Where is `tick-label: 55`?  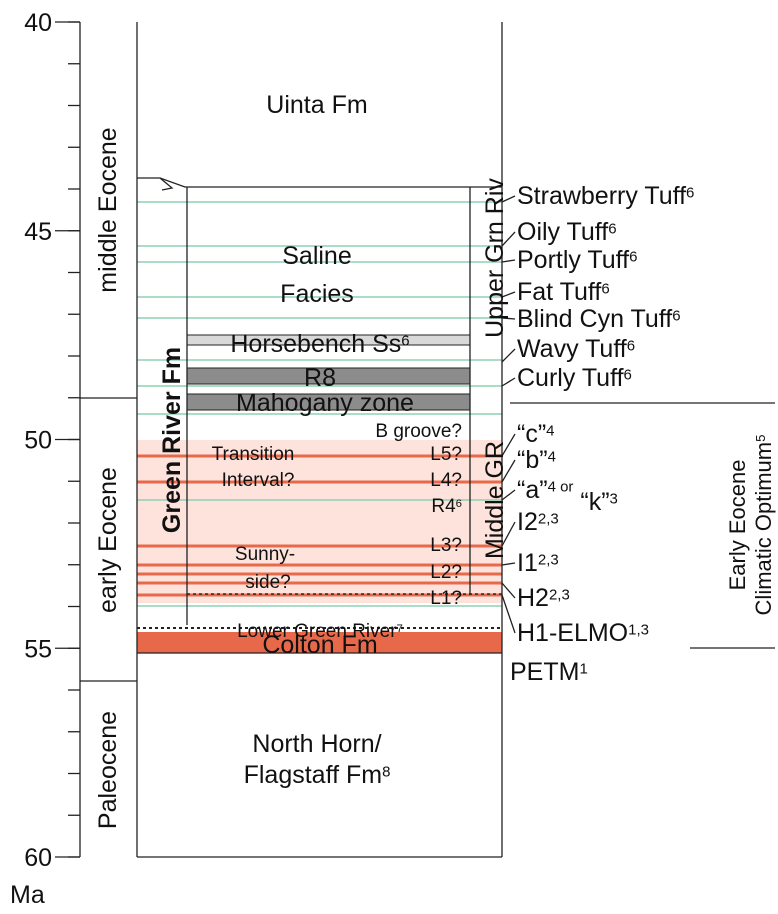
tick-label: 55 is located at coordinates (38, 649).